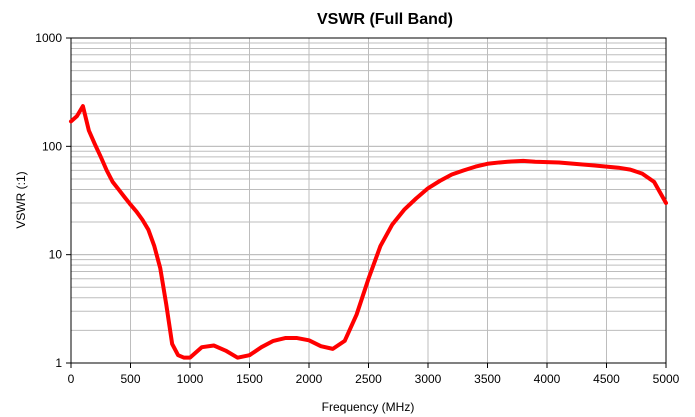  I want to click on y-axis-label: VSWR (:1), so click(21, 199).